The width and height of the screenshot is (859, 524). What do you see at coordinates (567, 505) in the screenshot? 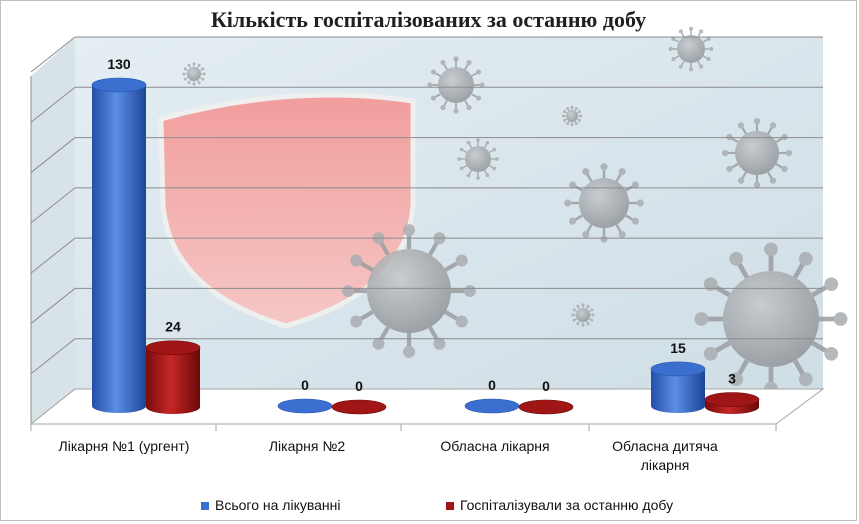
I see `legend-label: Госпіталізували за останню добу` at bounding box center [567, 505].